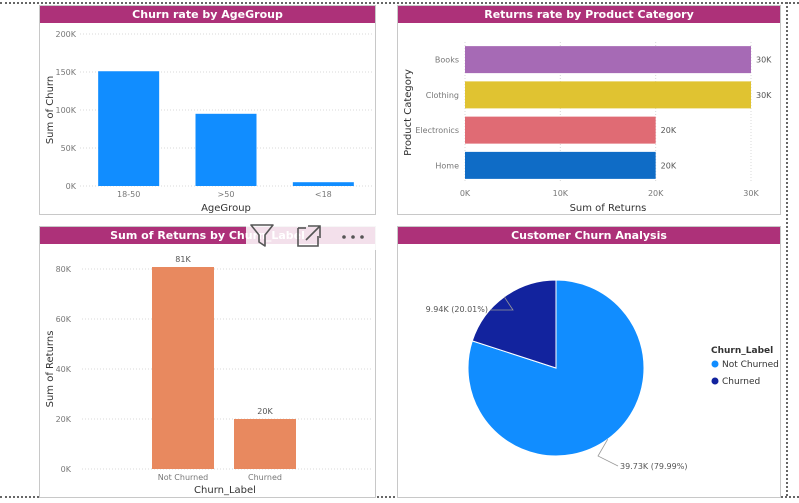 This screenshot has width=799, height=503. Describe the element at coordinates (207, 14) in the screenshot. I see `panel-title: Churn rate by AgeGroup` at that location.